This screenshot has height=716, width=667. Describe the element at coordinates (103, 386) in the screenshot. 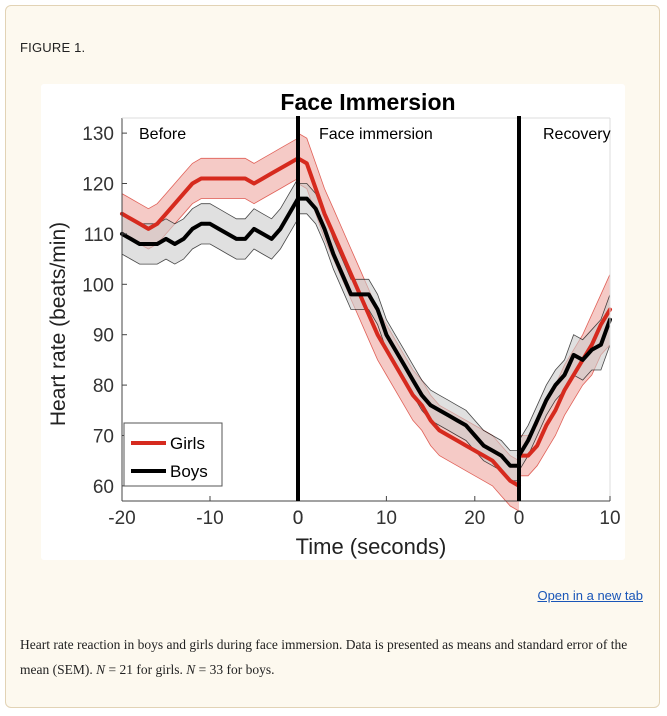

I see `y-tick-label-80: 80` at that location.